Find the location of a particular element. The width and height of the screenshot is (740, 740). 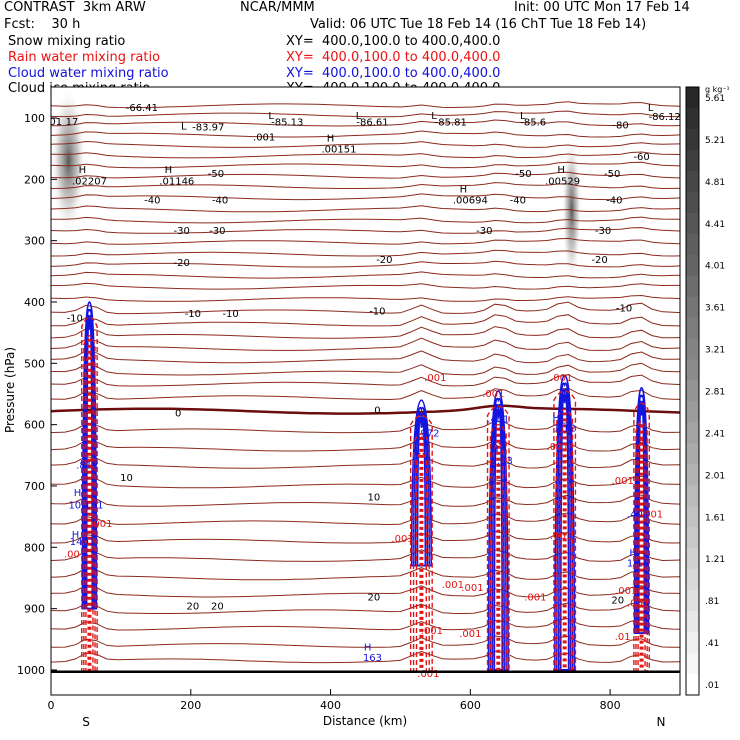

colorbar-label: 4.81 is located at coordinates (715, 183).